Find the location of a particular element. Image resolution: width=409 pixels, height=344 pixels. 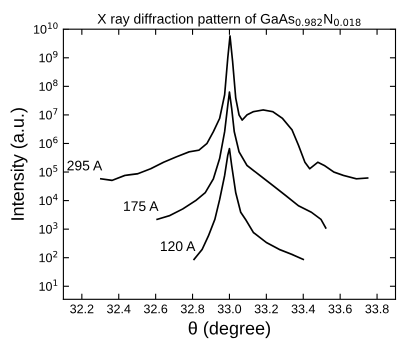

y-axis-title: Intensity (a.u.) is located at coordinates (19, 164).